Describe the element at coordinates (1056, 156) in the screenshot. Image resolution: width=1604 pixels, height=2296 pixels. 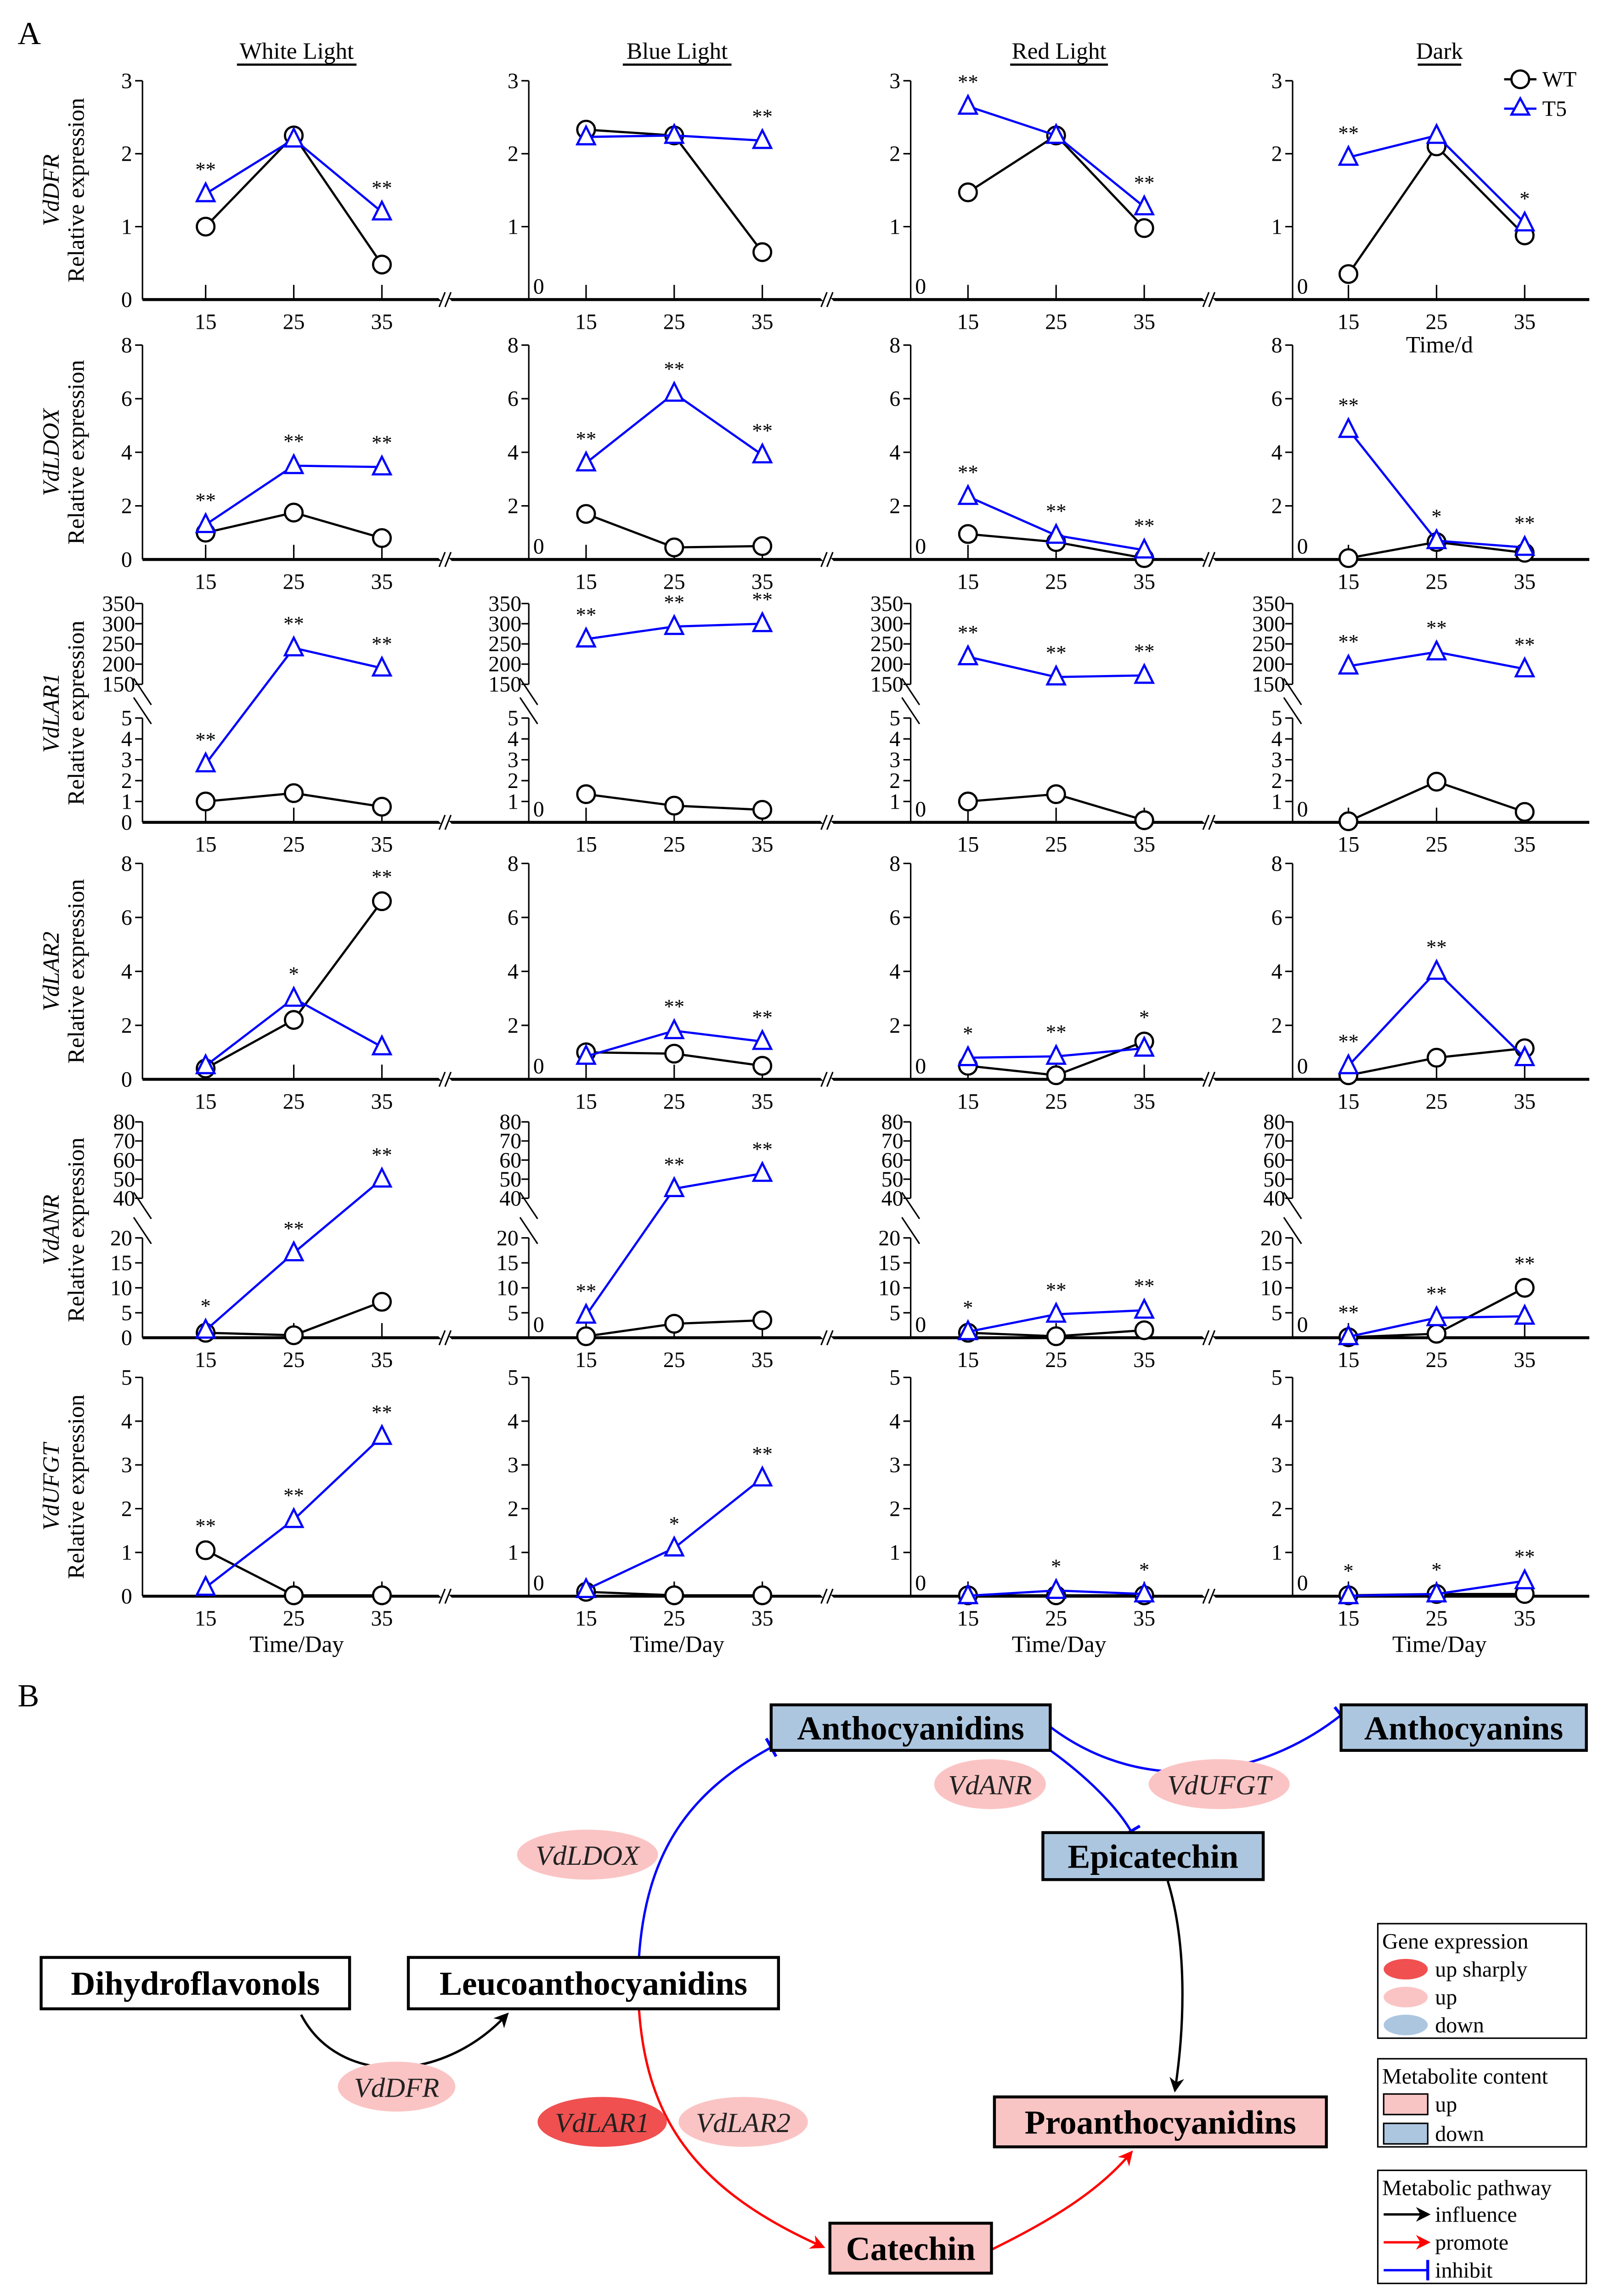
I see `t5-line` at that location.